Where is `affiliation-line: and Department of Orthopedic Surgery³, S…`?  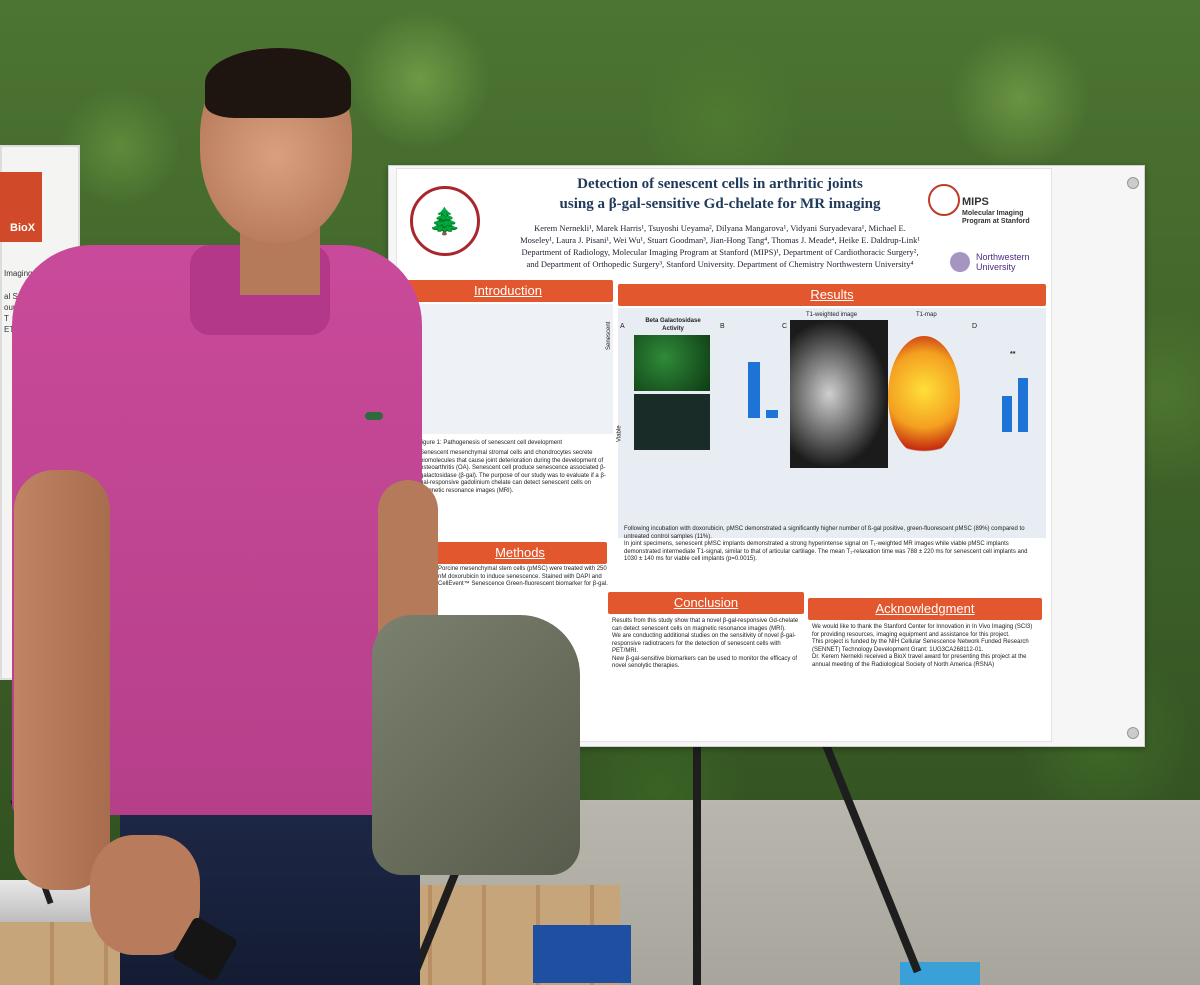 affiliation-line: and Department of Orthopedic Surgery³, S… is located at coordinates (720, 264).